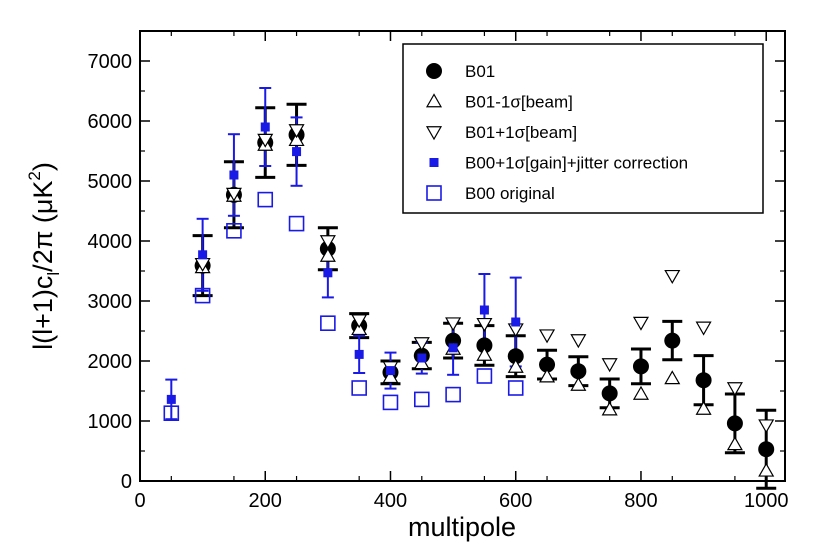 The width and height of the screenshot is (830, 559). I want to click on legend-label: B01+1σ[beam], so click(521, 132).